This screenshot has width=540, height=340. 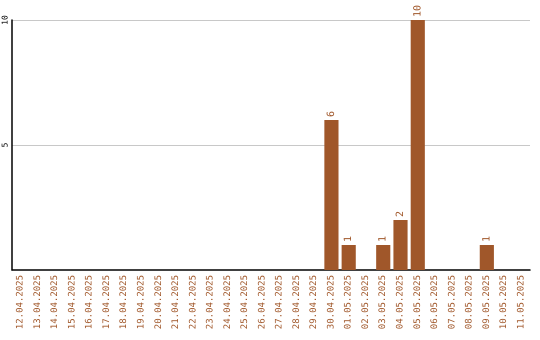 I want to click on x-tick-label: 07.05.2025, so click(x=452, y=302).